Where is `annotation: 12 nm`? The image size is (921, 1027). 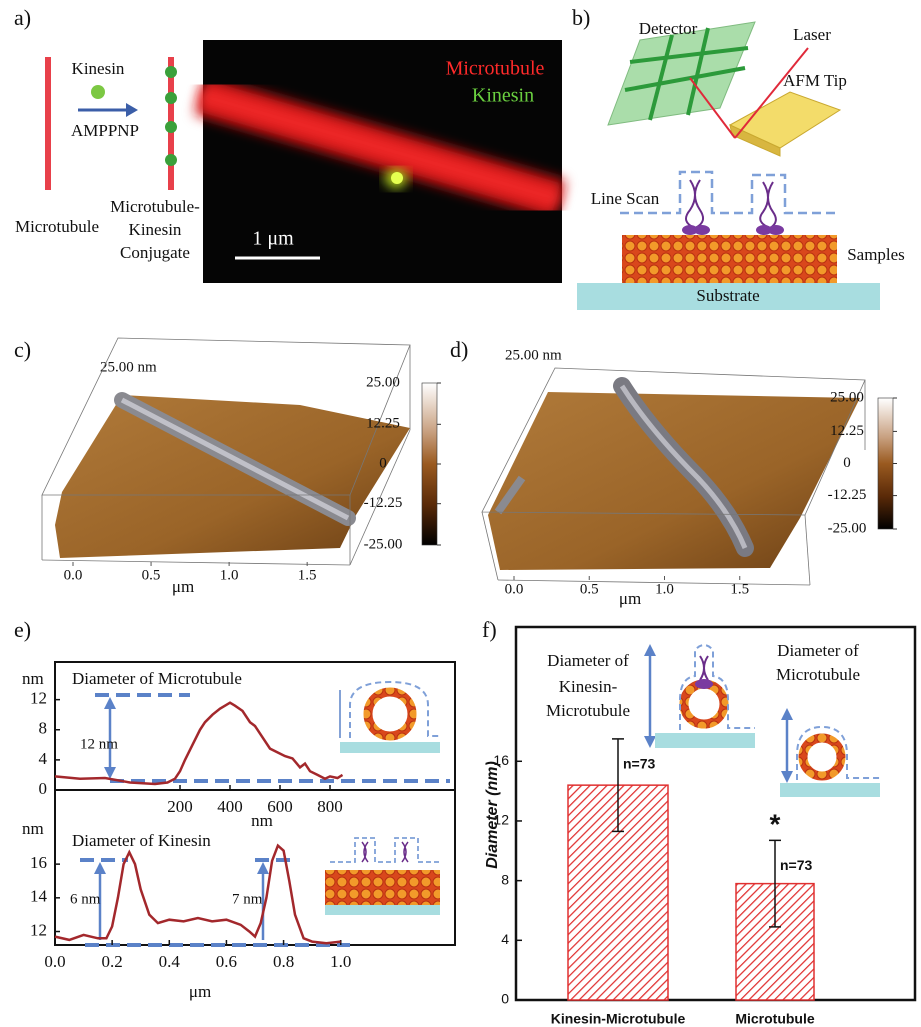 annotation: 12 nm is located at coordinates (99, 744).